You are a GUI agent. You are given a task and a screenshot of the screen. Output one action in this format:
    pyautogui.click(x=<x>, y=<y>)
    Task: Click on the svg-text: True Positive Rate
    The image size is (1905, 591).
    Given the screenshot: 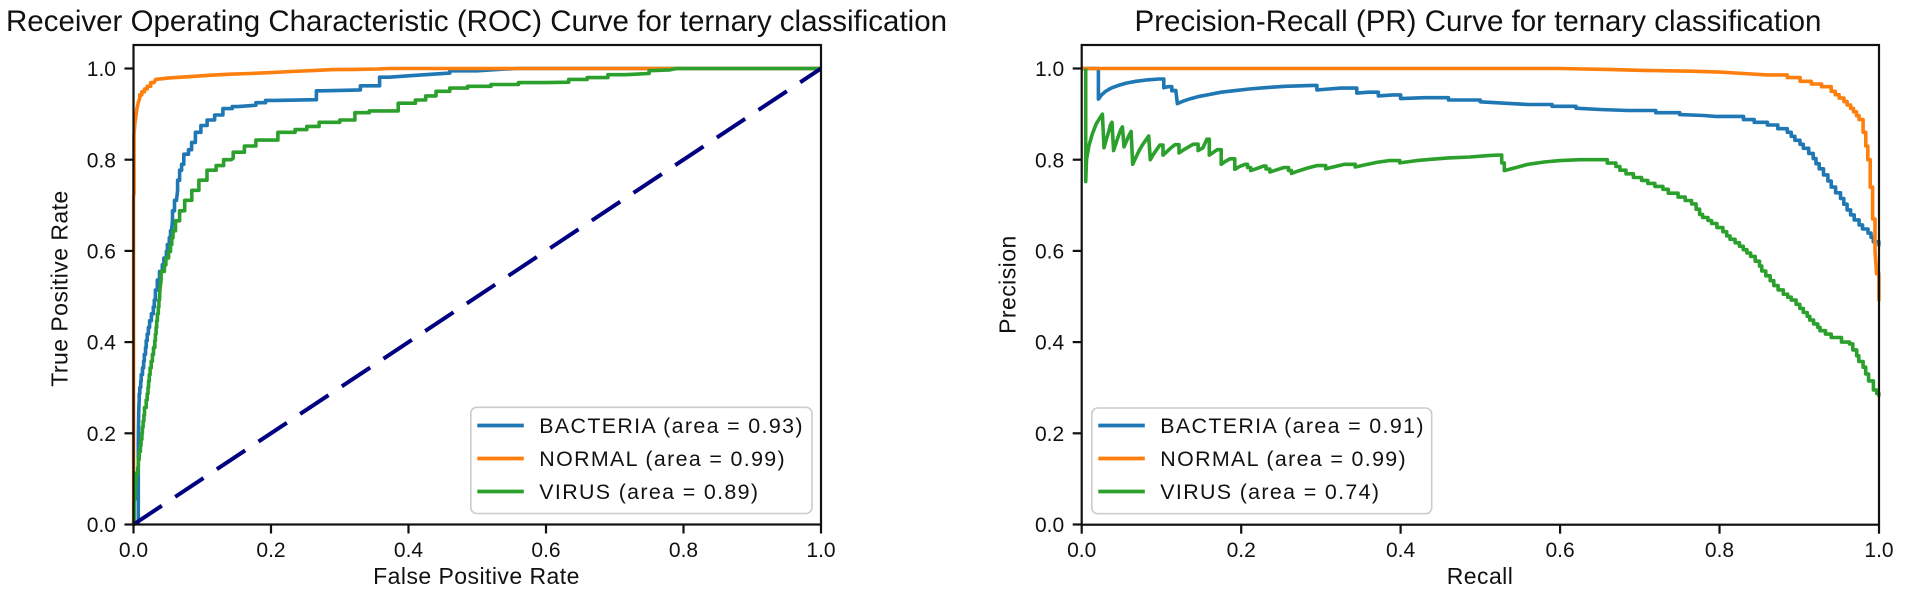 What is the action you would take?
    pyautogui.click(x=60, y=288)
    